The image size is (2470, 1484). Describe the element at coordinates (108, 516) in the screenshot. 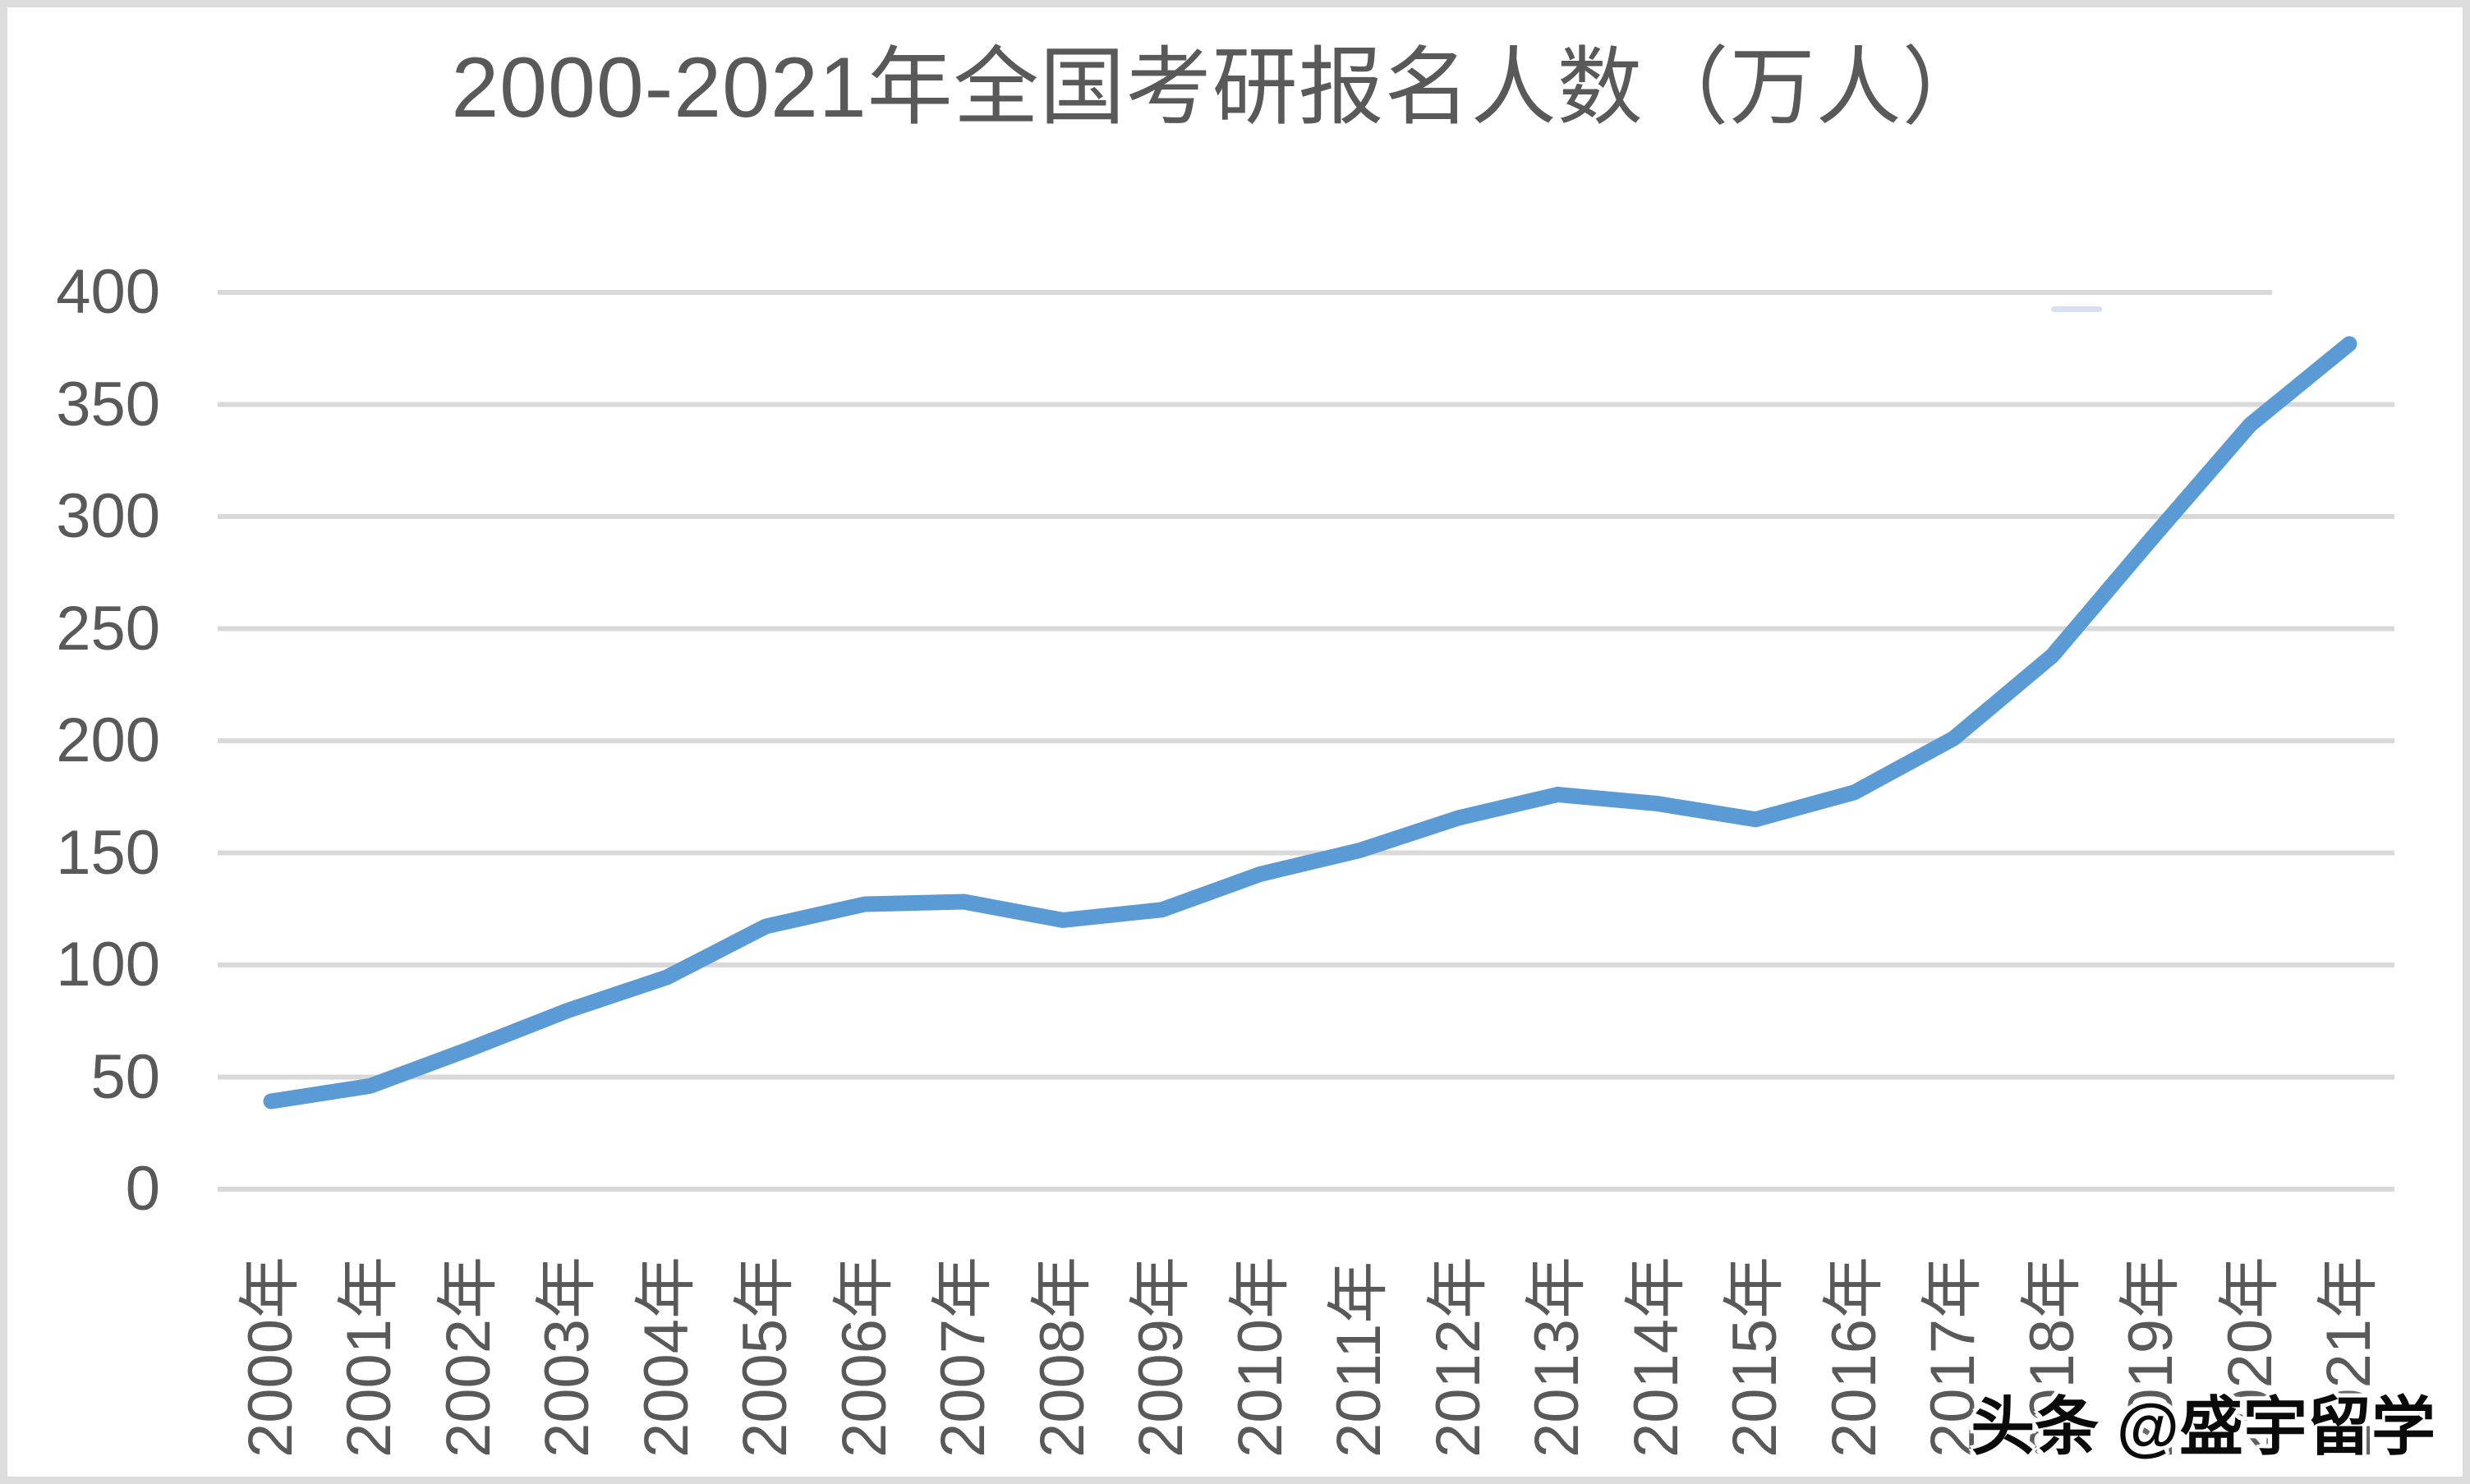

I see `y-tick-label-300: 300` at that location.